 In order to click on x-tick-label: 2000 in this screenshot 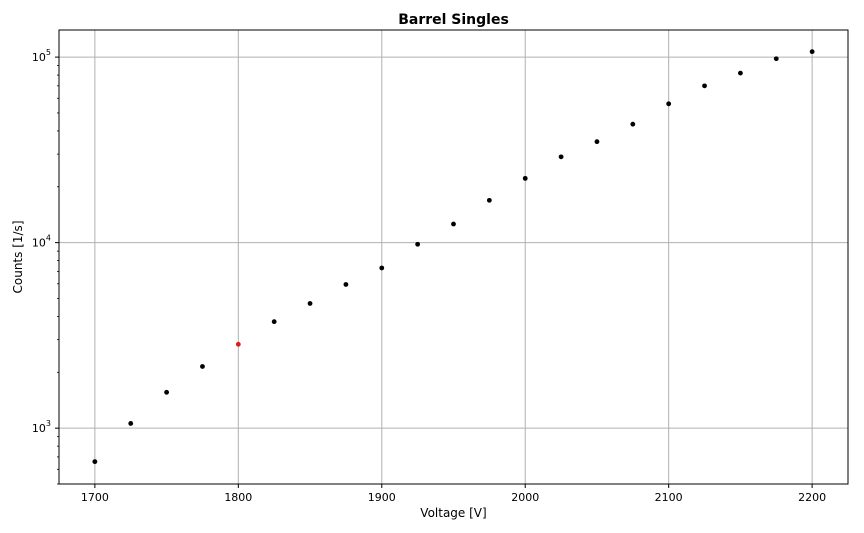, I will do `click(525, 497)`.